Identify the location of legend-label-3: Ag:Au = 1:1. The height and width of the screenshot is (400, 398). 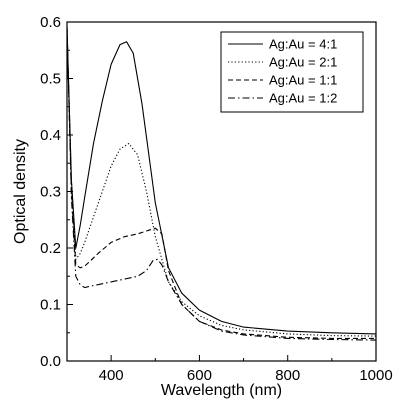
(303, 80).